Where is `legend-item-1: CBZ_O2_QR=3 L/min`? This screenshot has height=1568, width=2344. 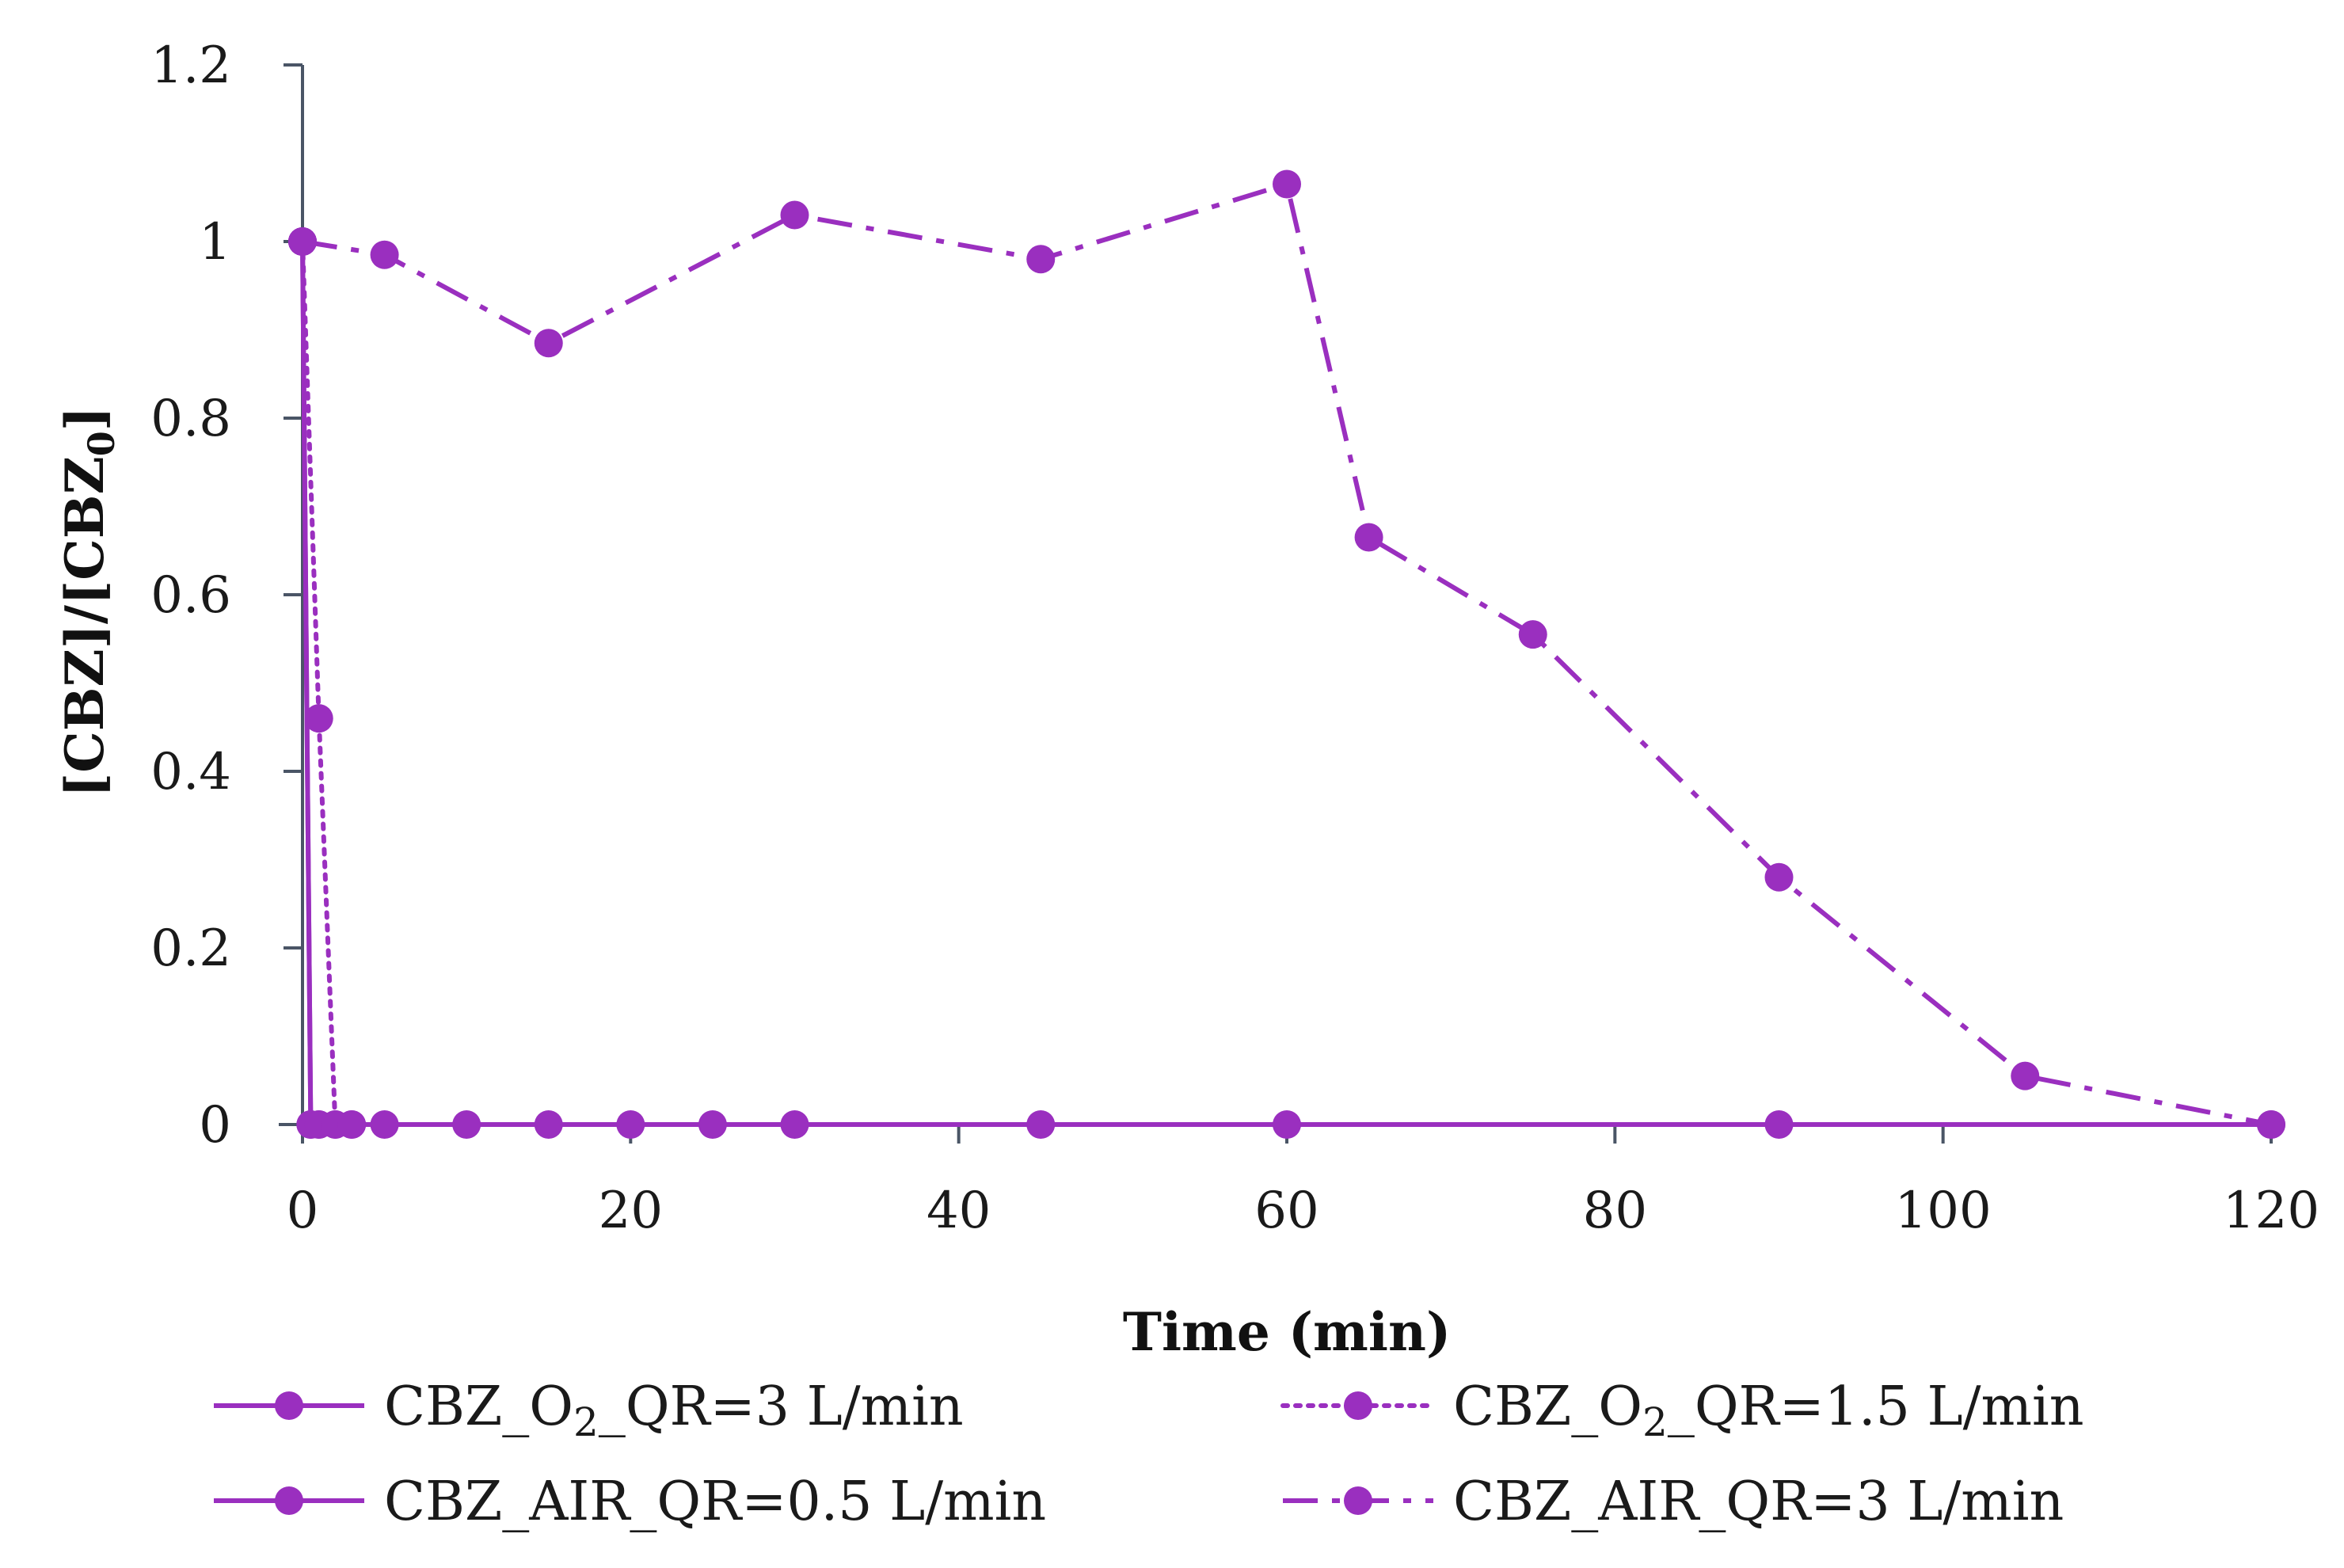 legend-item-1: CBZ_O2_QR=3 L/min is located at coordinates (589, 1410).